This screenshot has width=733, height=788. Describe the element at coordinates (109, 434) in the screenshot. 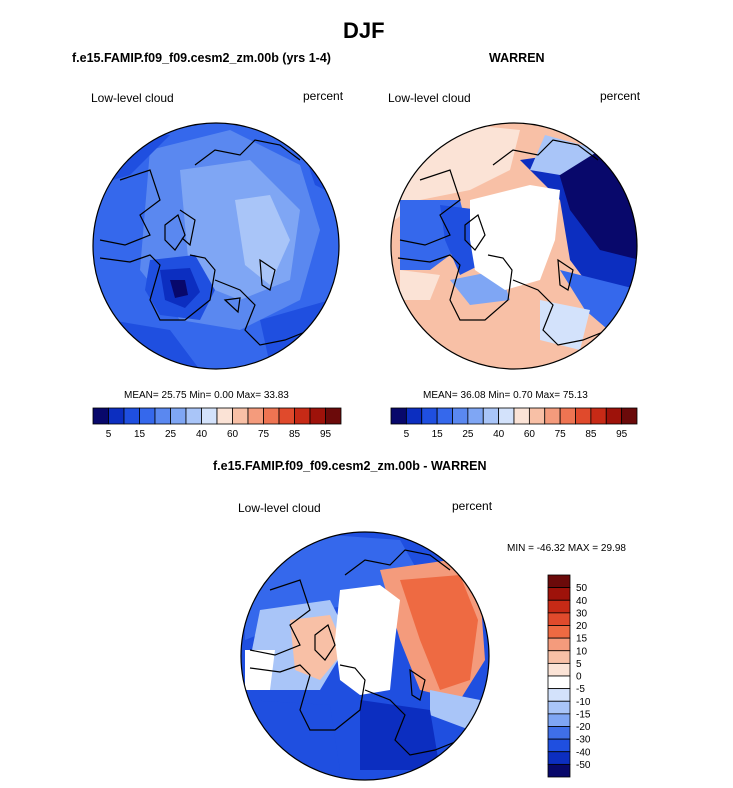

I see `left-colorbar-tick-label: 5` at that location.